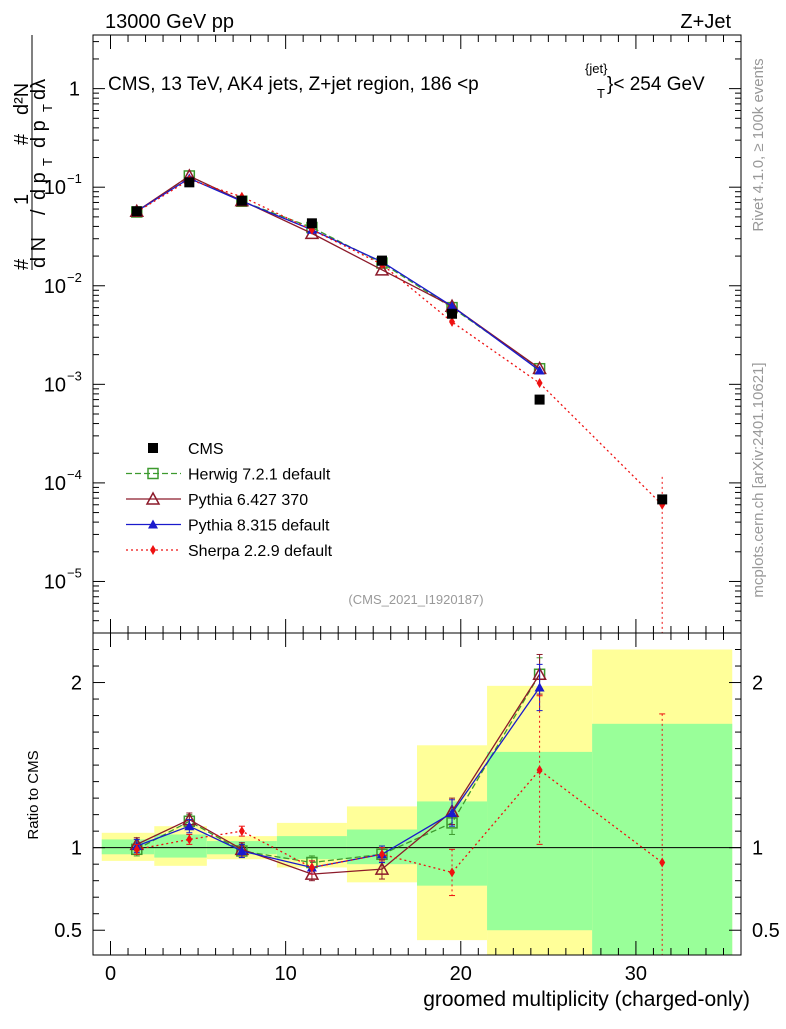 The width and height of the screenshot is (786, 1029). What do you see at coordinates (260, 551) in the screenshot?
I see `legend-label-sherpa-2-2-9-default: Sherpa 2.2.9 default` at bounding box center [260, 551].